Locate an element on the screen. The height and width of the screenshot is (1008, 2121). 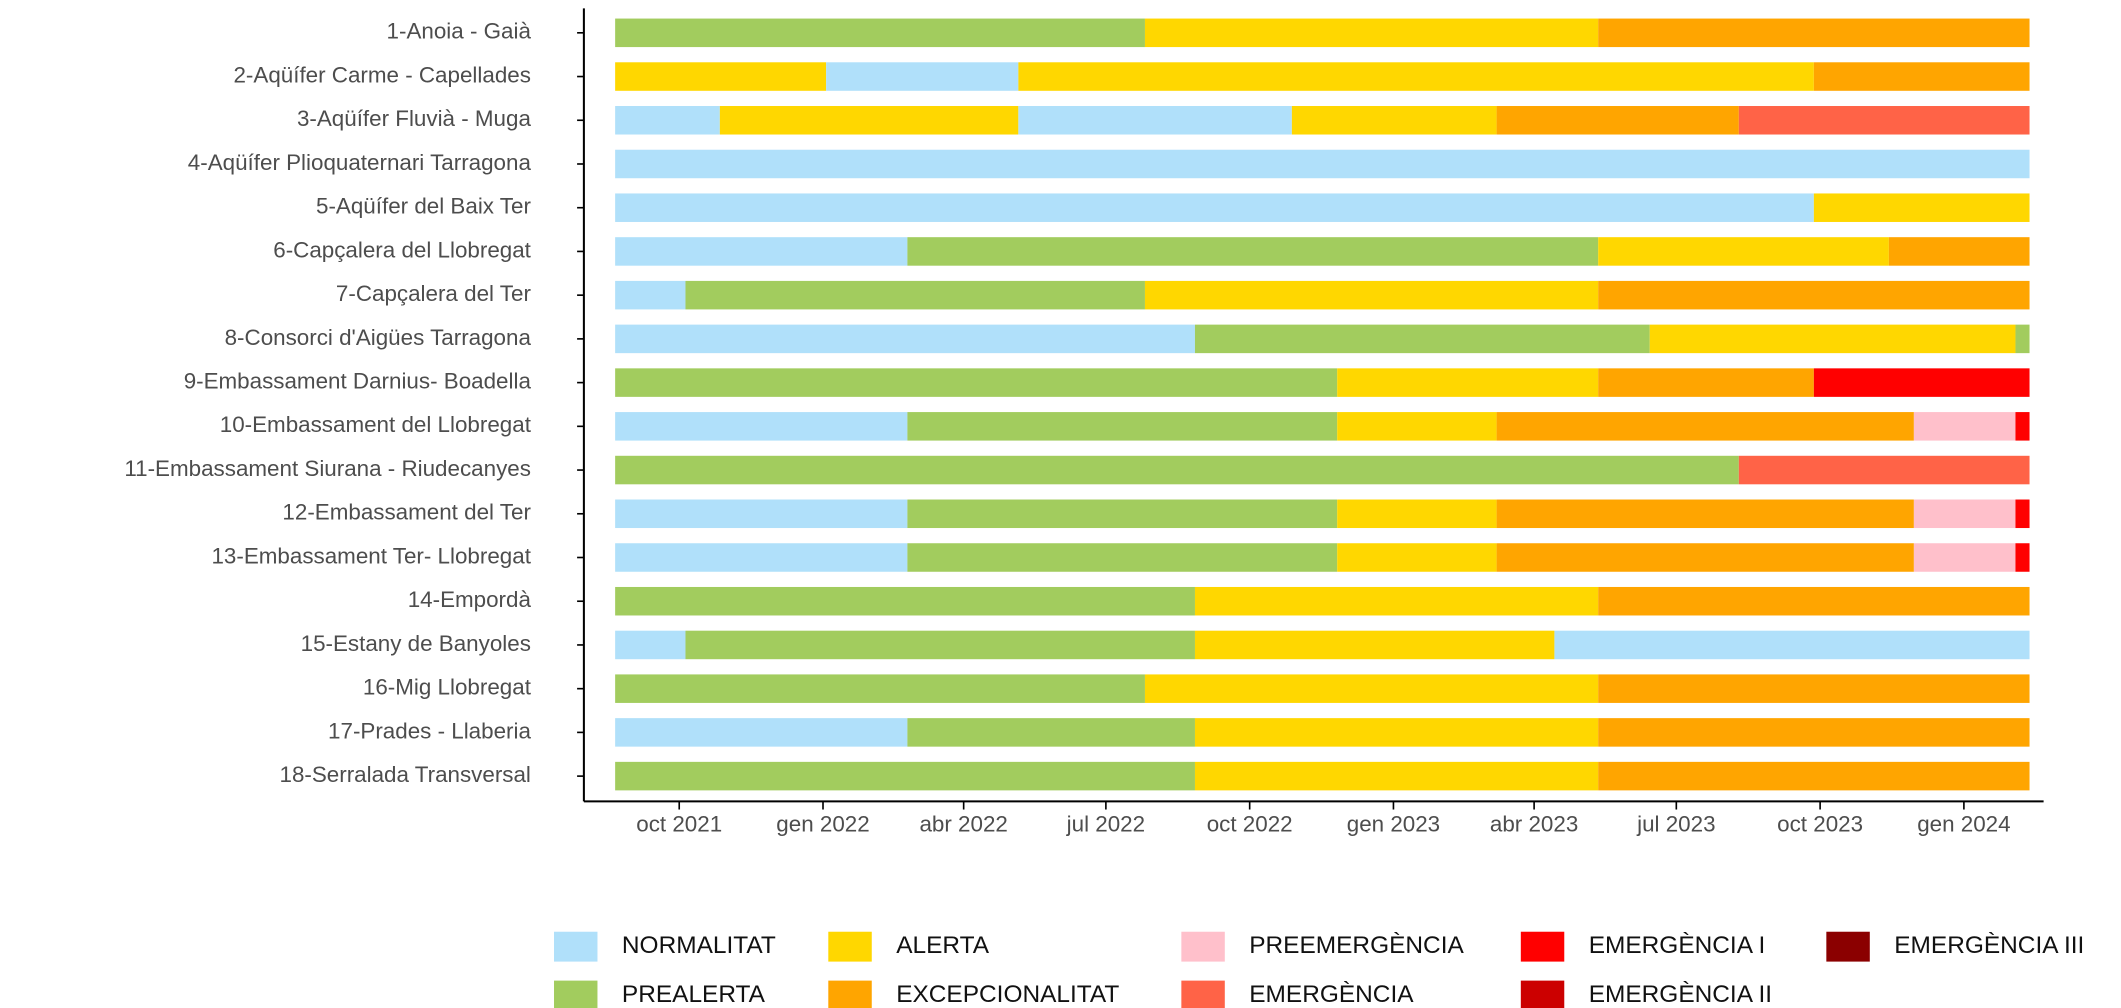
legend-label: EMERGÈNCIA III is located at coordinates (1989, 945).